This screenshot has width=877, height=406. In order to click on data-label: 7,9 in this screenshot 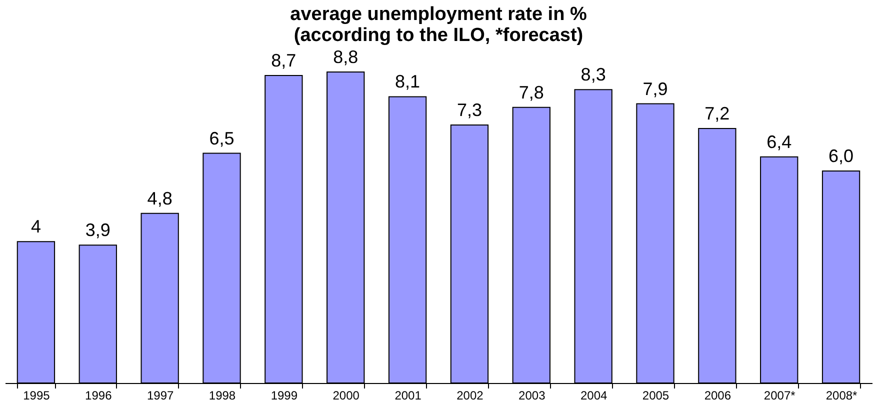, I will do `click(655, 88)`.